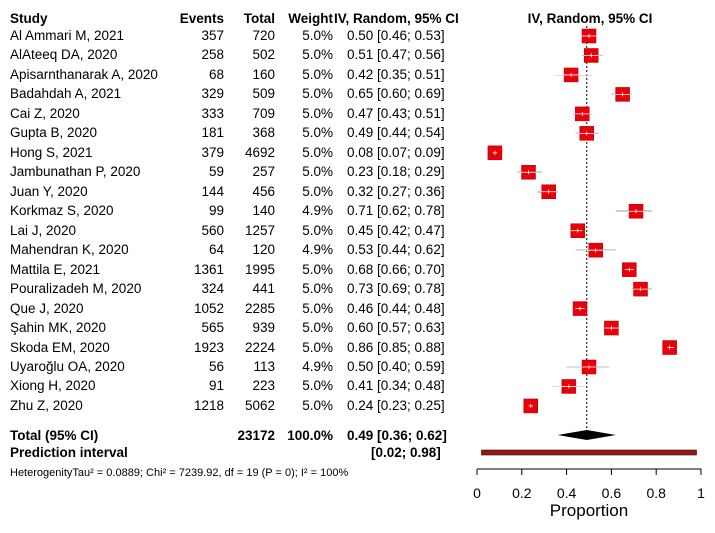 This screenshot has width=715, height=533. What do you see at coordinates (212, 55) in the screenshot?
I see `row-events: 258` at bounding box center [212, 55].